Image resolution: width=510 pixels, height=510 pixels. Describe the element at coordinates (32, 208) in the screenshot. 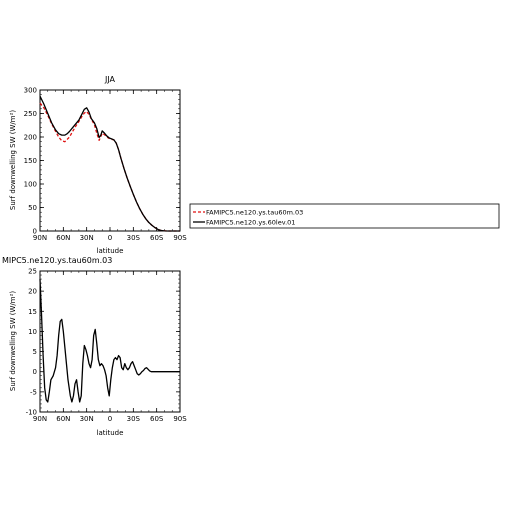

I see `top-ytick-label: 50` at that location.